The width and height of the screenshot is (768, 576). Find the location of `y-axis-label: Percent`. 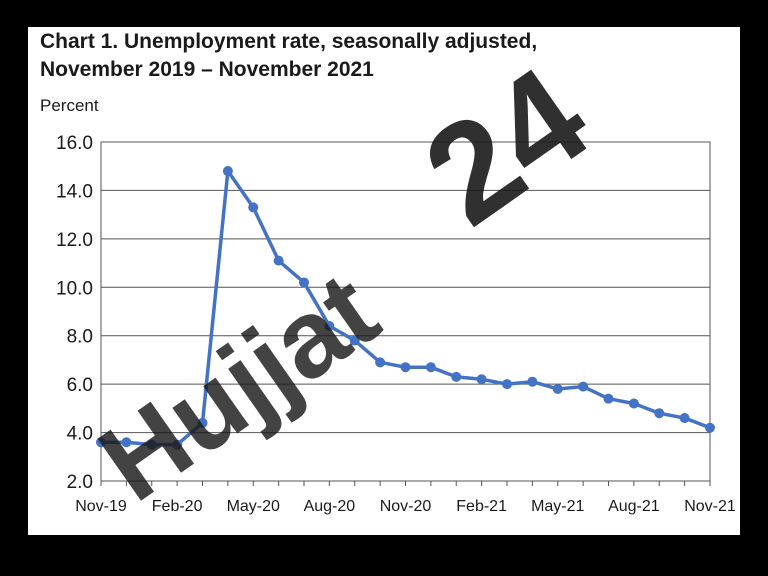

y-axis-label: Percent is located at coordinates (69, 105).